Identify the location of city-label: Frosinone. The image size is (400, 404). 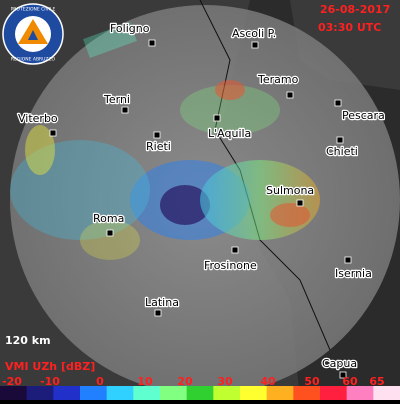
(230, 265).